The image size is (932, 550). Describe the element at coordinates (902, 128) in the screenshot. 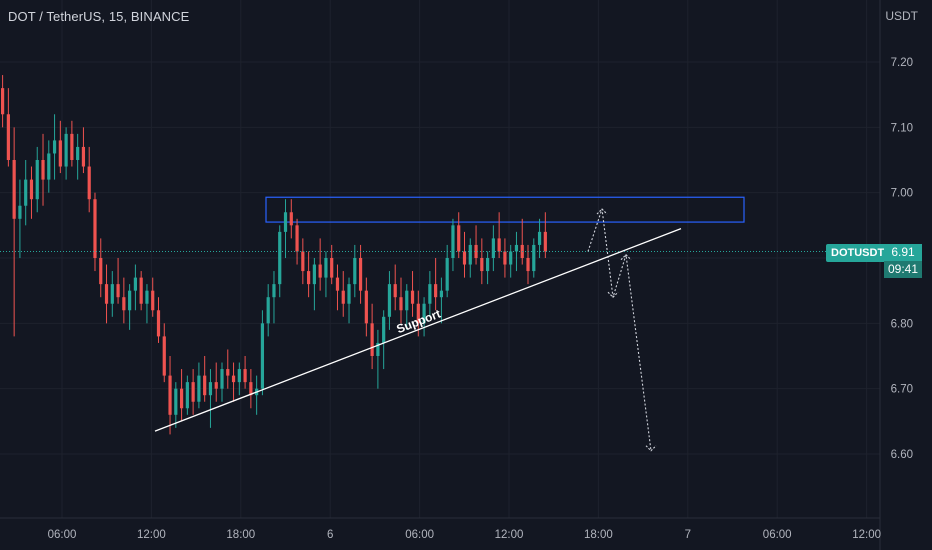

I see `y-tick-label: 7.10` at that location.